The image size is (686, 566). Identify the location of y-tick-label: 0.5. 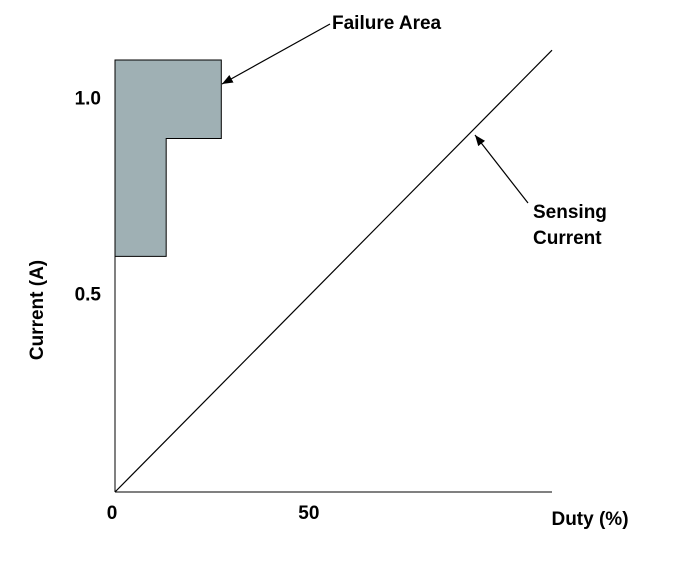
(88, 295).